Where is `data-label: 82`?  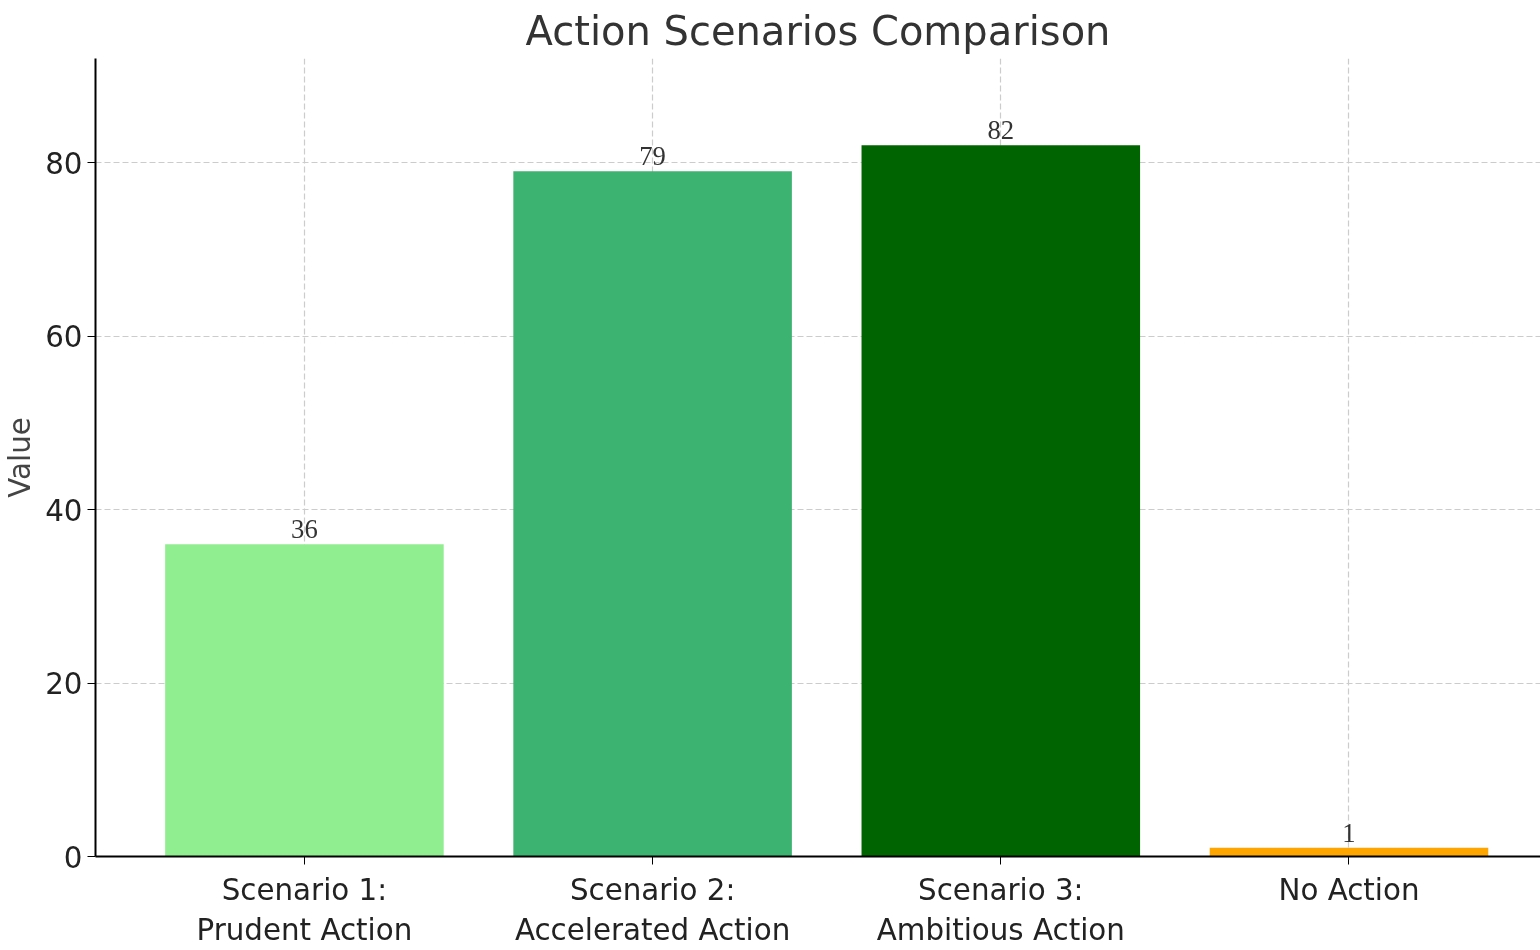
data-label: 82 is located at coordinates (1001, 130).